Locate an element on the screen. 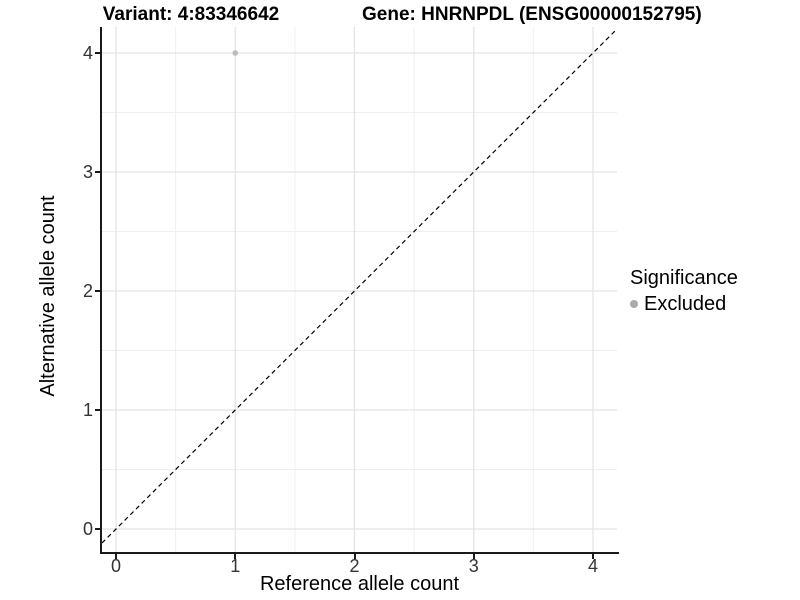 The height and width of the screenshot is (600, 800). legend-item-label: Excluded is located at coordinates (685, 304).